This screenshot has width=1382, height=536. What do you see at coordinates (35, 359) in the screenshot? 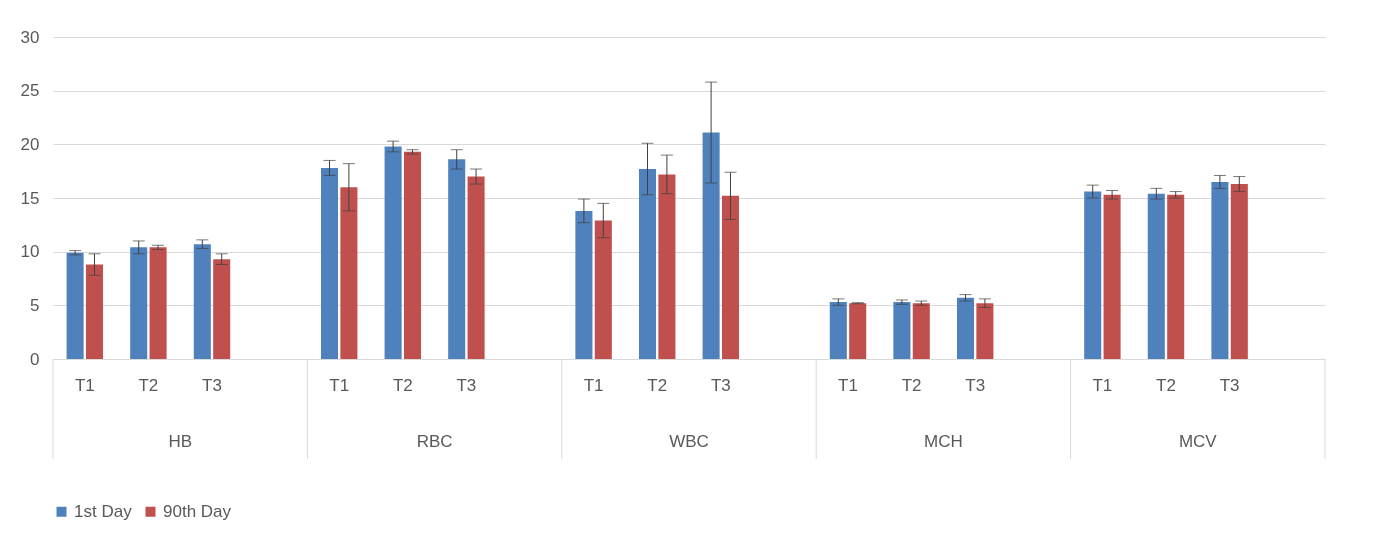
I see `y-tick-label: 0` at bounding box center [35, 359].